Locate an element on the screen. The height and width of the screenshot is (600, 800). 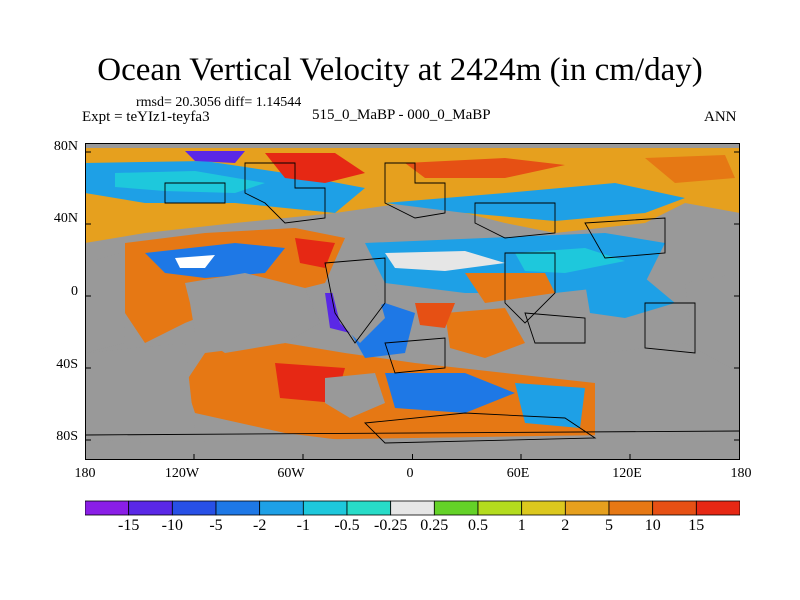
colorbar-label: -1 is located at coordinates (303, 525).